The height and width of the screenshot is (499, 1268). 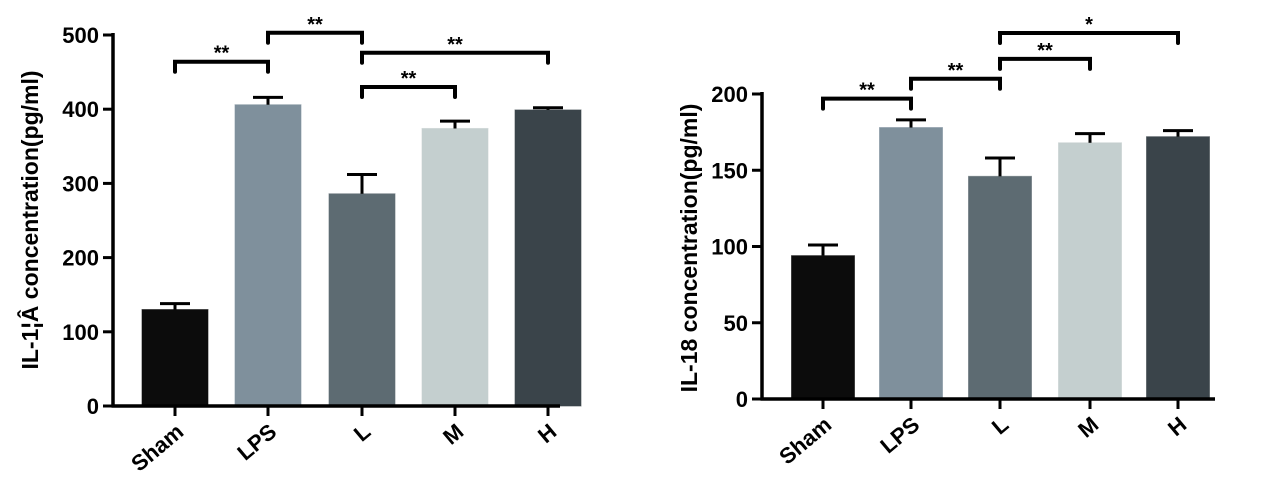 What do you see at coordinates (689, 248) in the screenshot?
I see `y-axis-label: IL-18 concentration(pg/ml)` at bounding box center [689, 248].